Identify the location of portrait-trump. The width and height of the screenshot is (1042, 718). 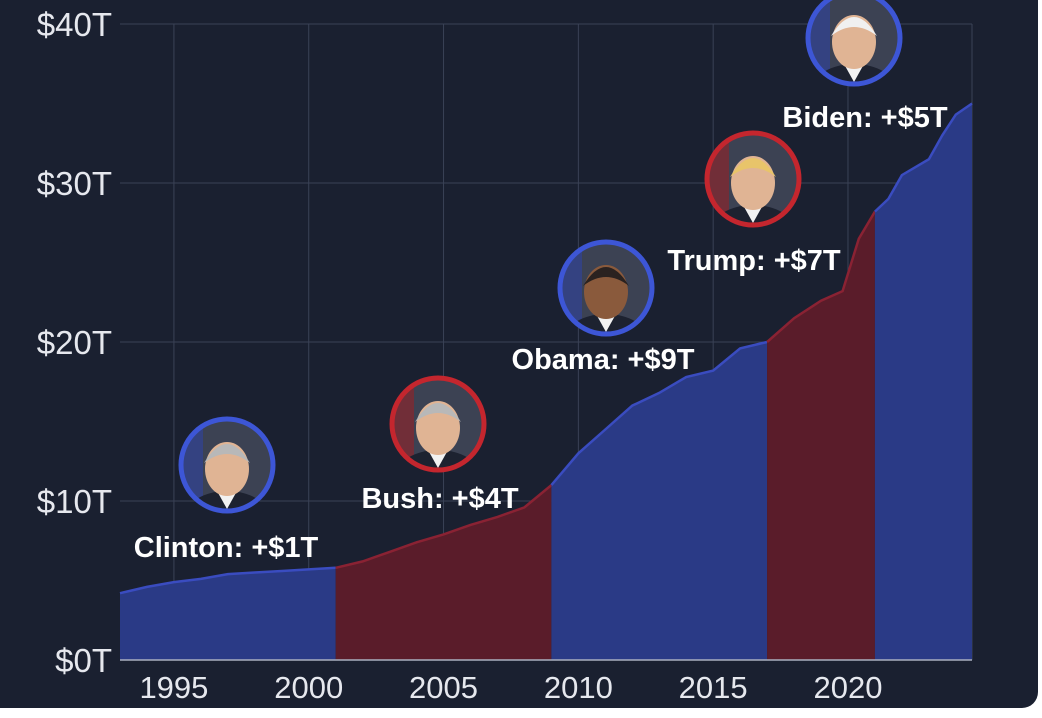
(753, 179).